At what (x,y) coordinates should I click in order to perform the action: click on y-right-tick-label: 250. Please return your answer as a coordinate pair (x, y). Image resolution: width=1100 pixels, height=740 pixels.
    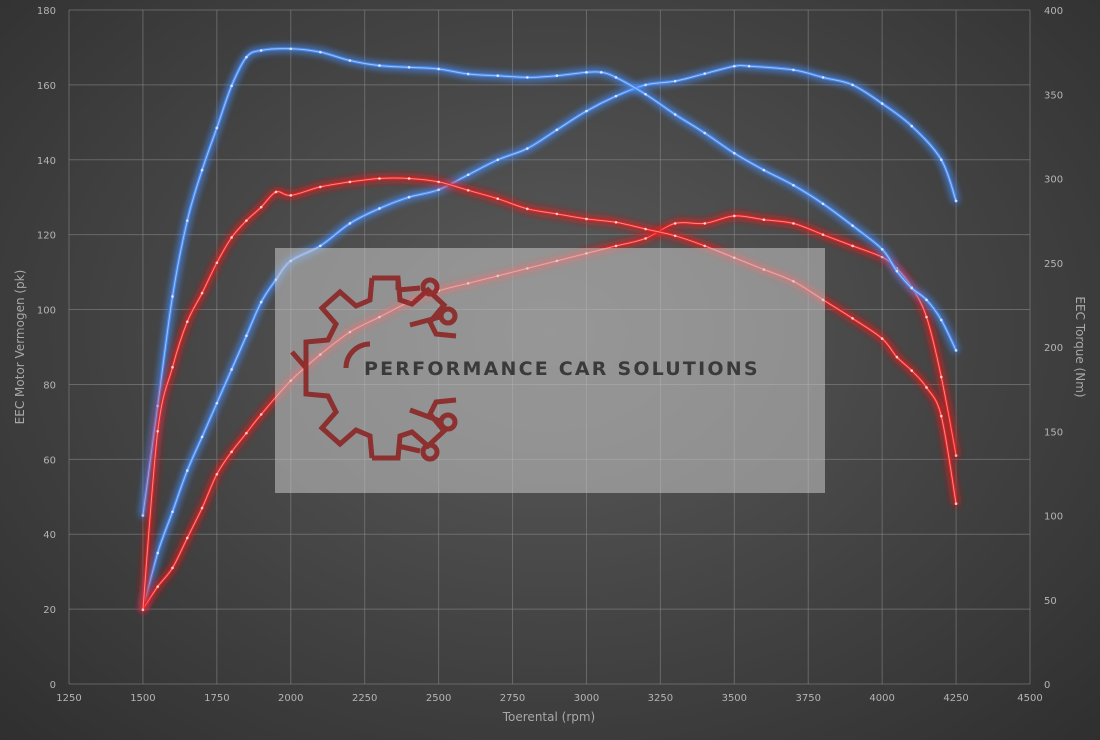
    Looking at the image, I should click on (1053, 264).